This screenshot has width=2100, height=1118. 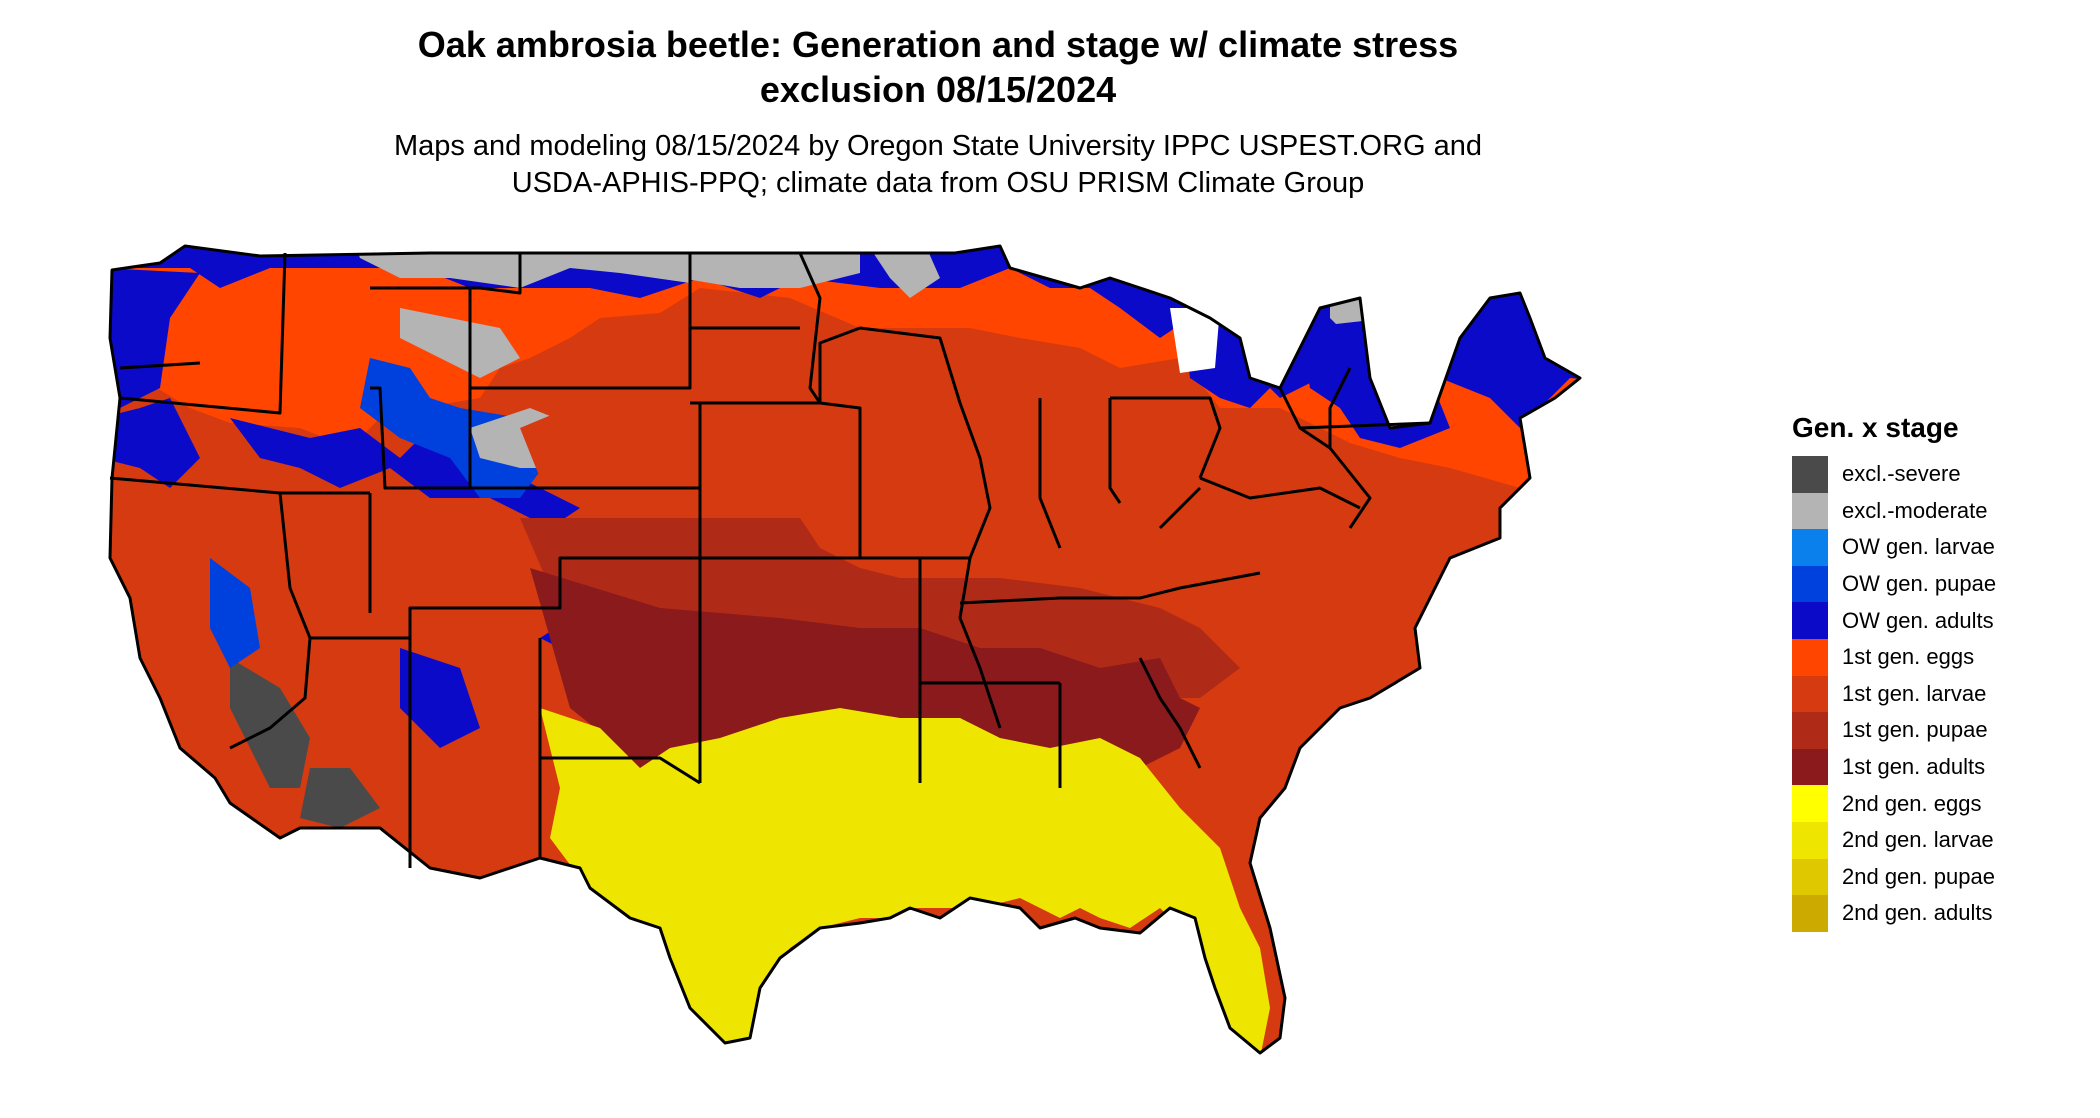 I want to click on legend-item: excl.-moderate, so click(x=1894, y=511).